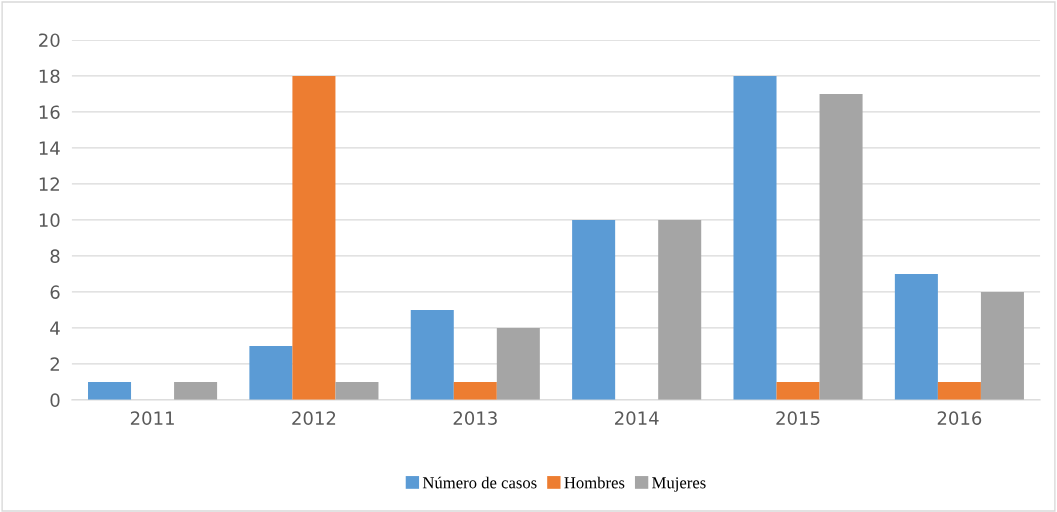  What do you see at coordinates (55, 328) in the screenshot?
I see `y-tick-label: 4` at bounding box center [55, 328].